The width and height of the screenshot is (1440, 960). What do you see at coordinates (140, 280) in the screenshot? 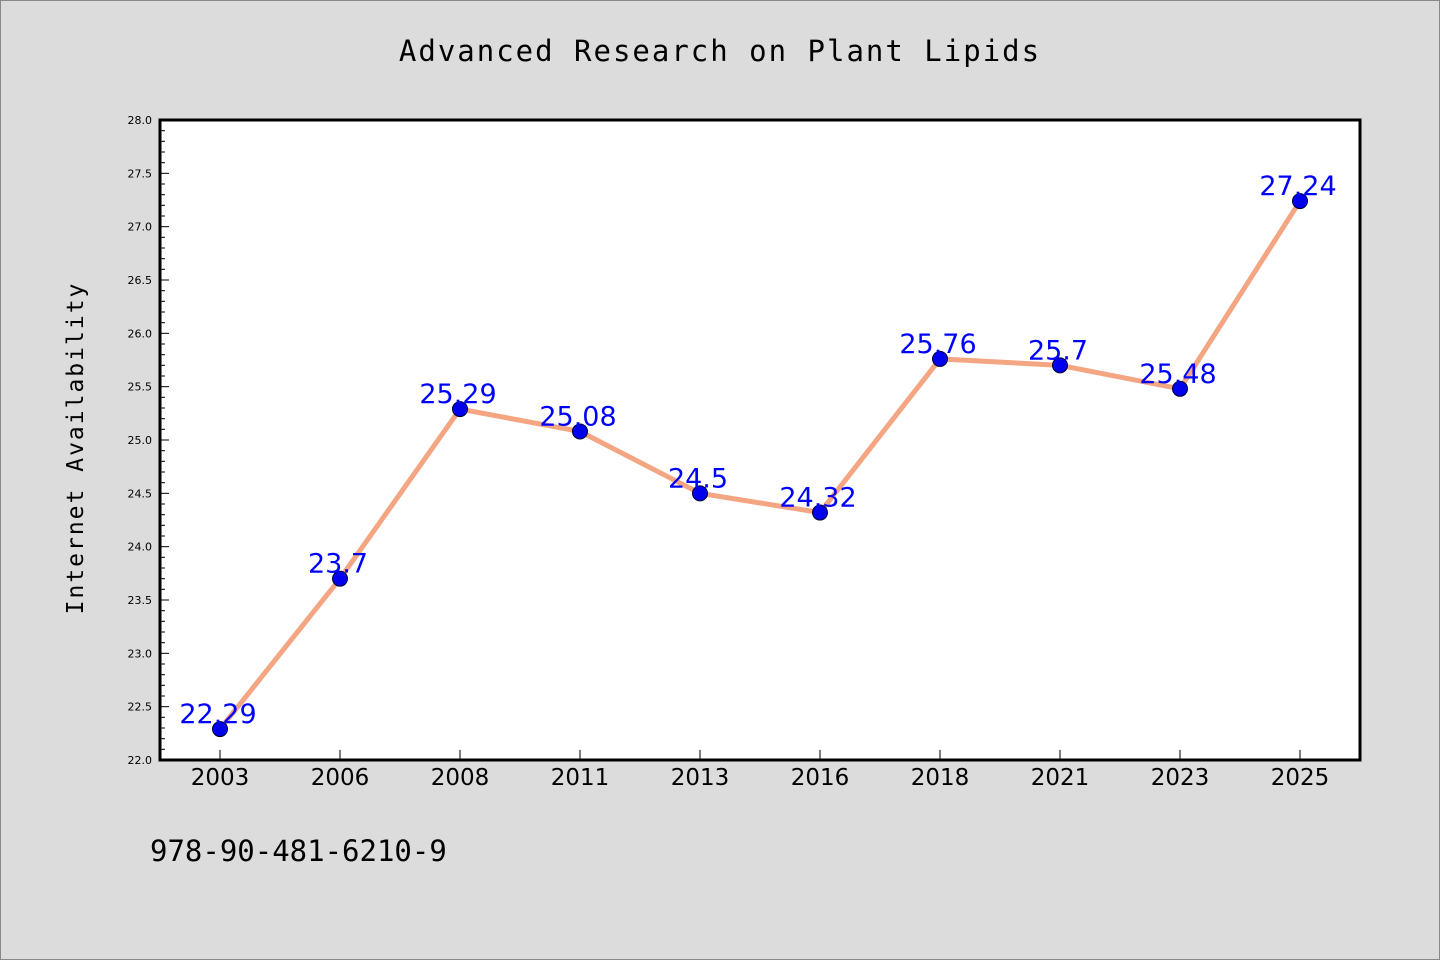
I see `y-tick-label: 26.5` at bounding box center [140, 280].